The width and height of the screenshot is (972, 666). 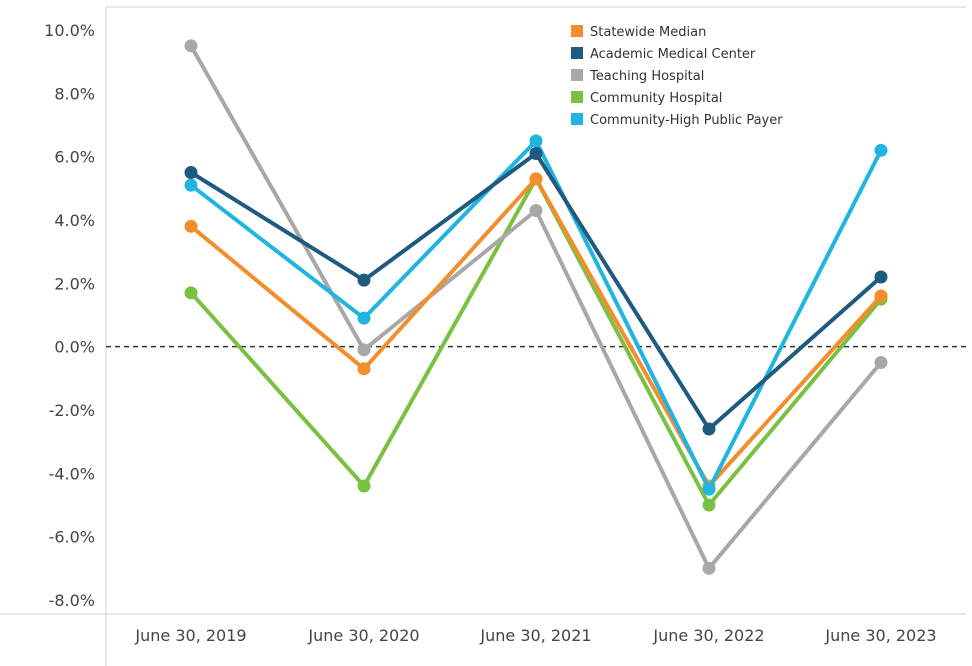 What do you see at coordinates (72, 537) in the screenshot?
I see `y-tick-label: -6.0%` at bounding box center [72, 537].